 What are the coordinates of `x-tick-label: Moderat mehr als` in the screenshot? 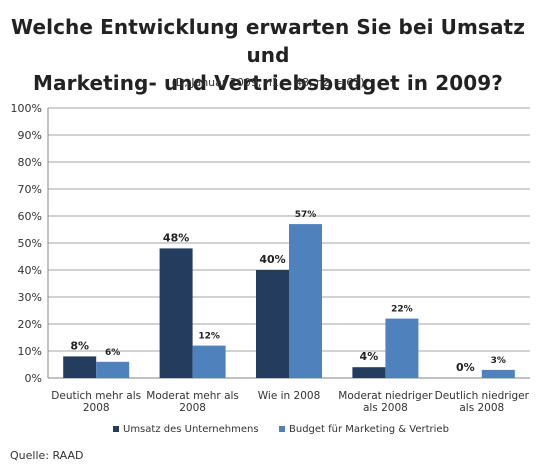 It's located at (192, 396).